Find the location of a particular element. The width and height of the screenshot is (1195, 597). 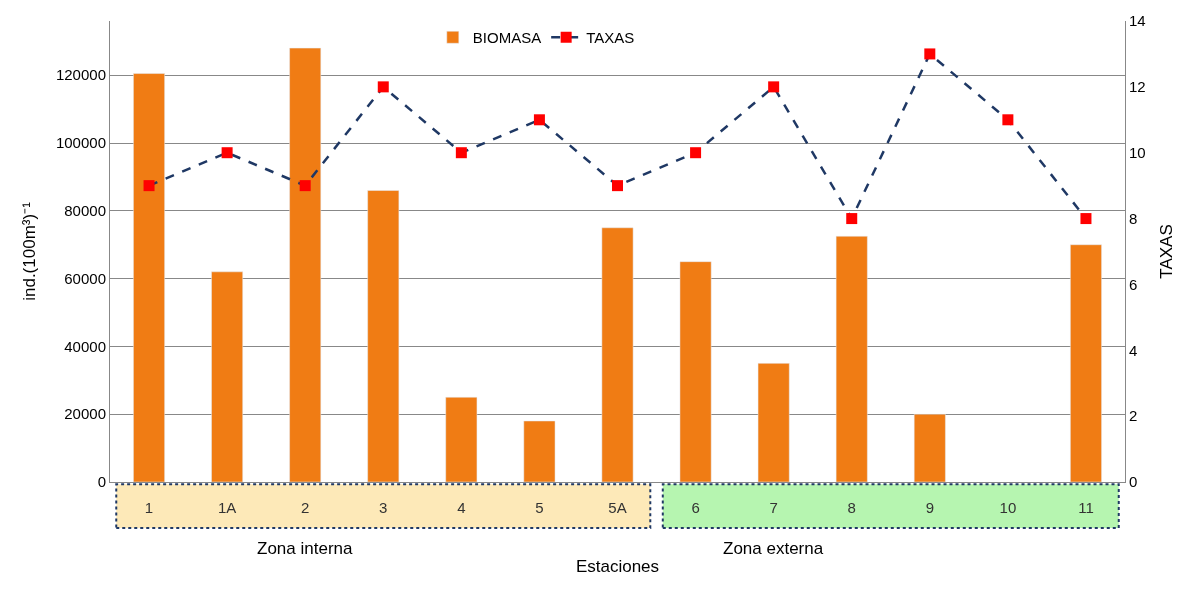

y2-axis-title: TAXAS is located at coordinates (1167, 251).